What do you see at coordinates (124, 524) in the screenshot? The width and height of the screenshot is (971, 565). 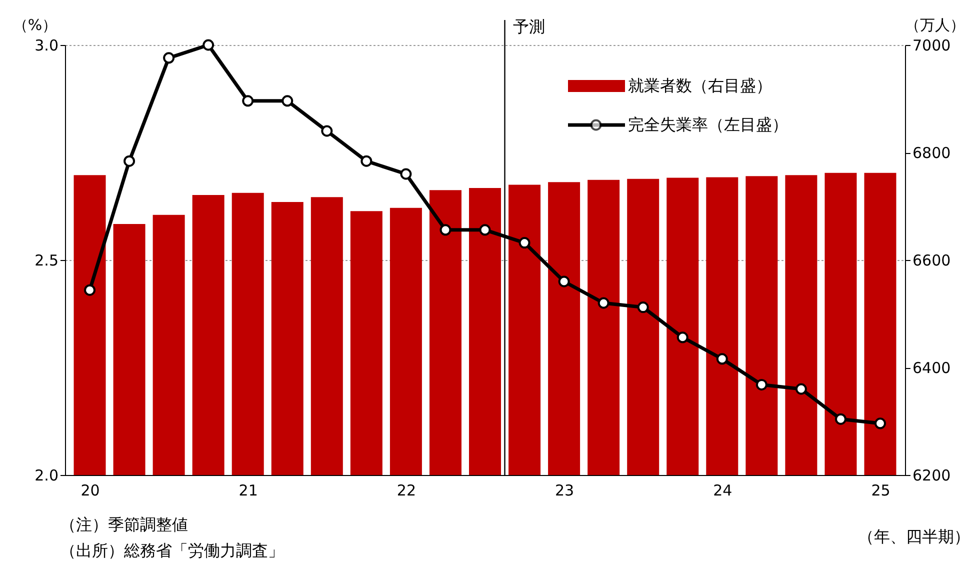 I see `text: （注）季節調整値` at bounding box center [124, 524].